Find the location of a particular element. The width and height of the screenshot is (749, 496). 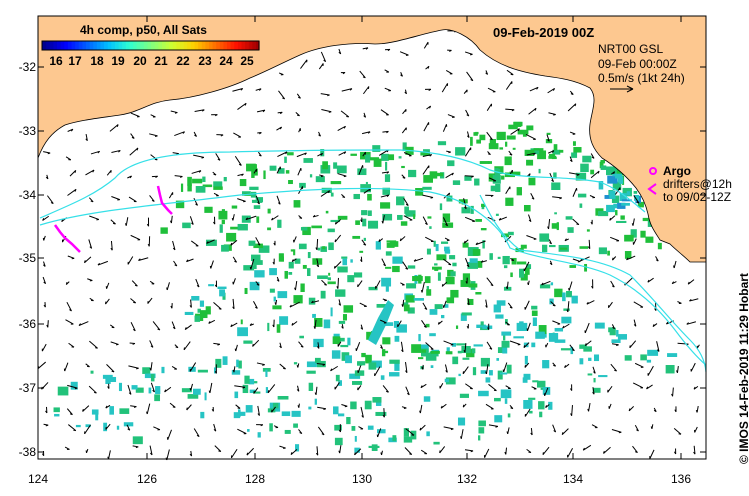

latitude-tick-label: -34 is located at coordinates (27, 195).